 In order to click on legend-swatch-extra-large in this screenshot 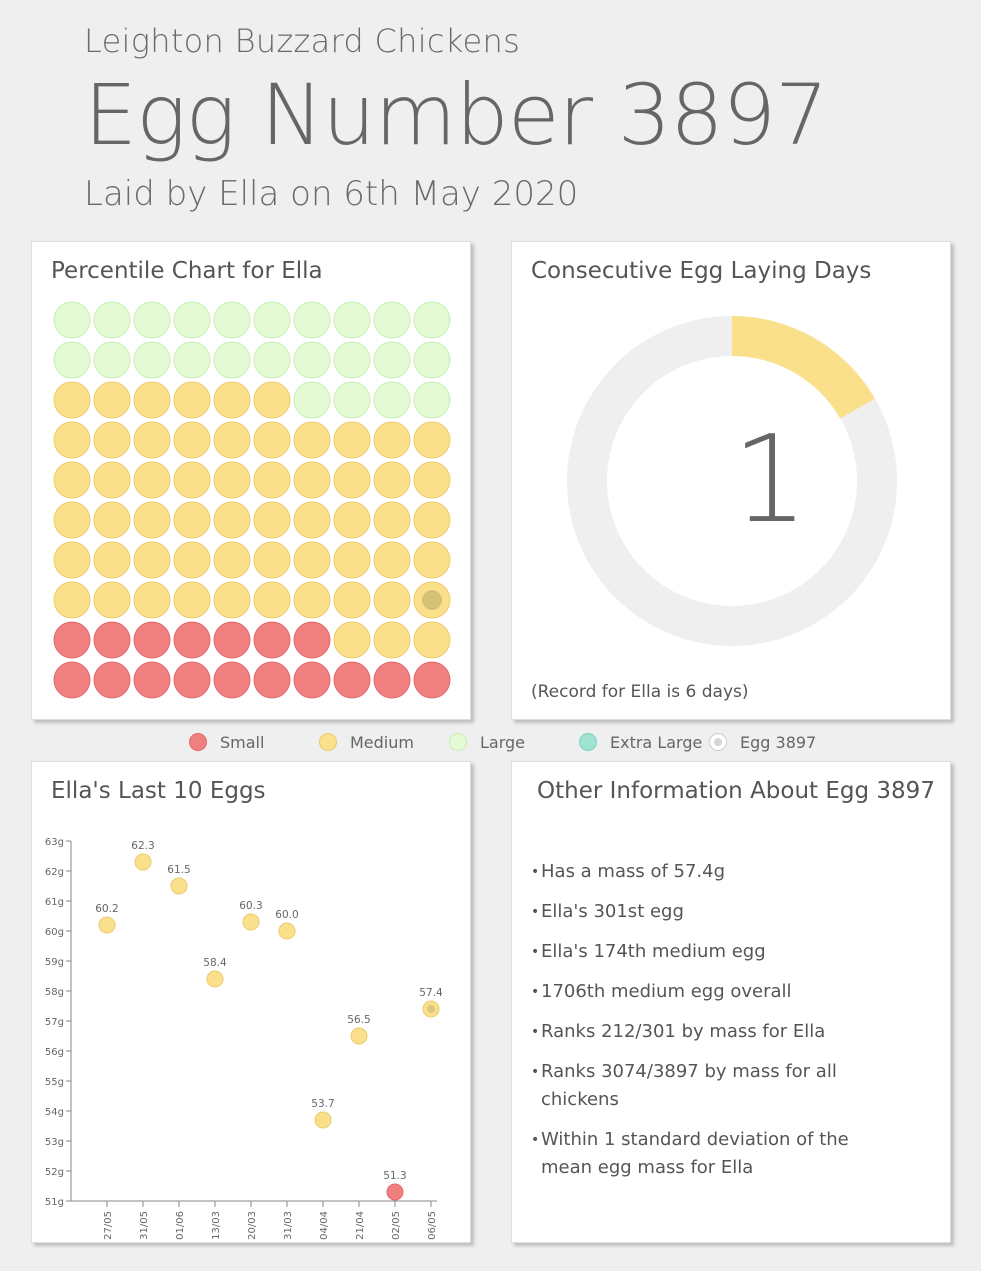, I will do `click(588, 742)`.